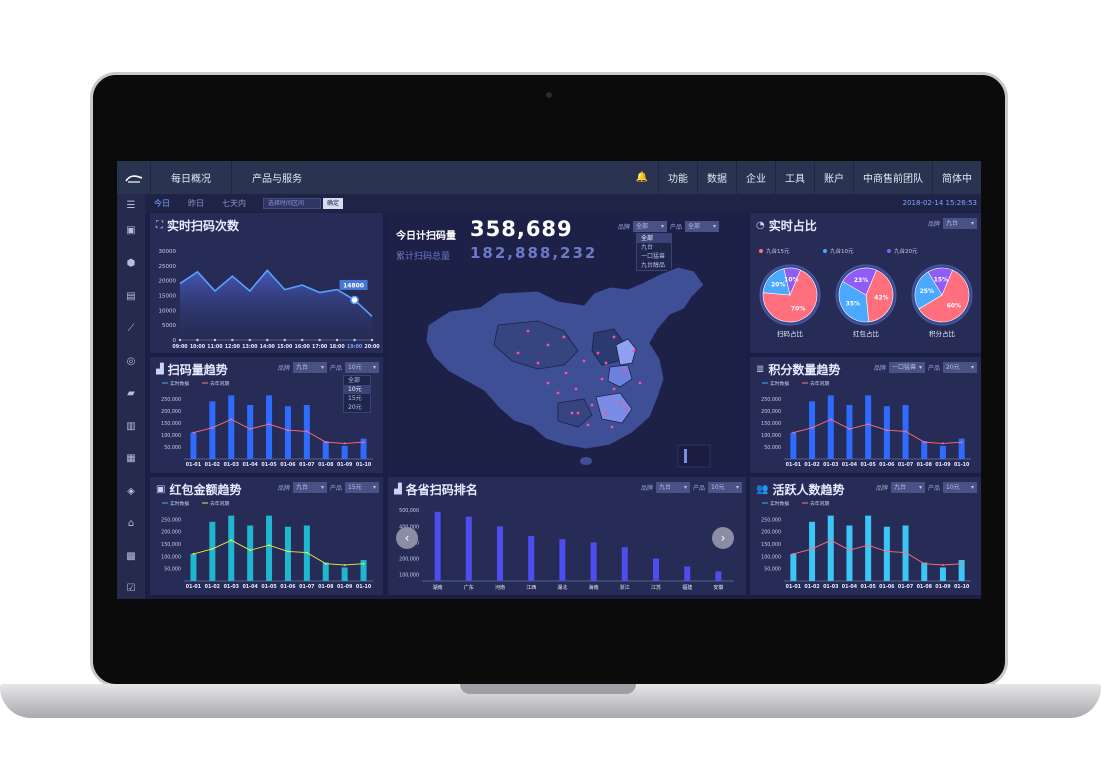  Describe the element at coordinates (531, 587) in the screenshot. I see `x-tick-label: 江西` at that location.